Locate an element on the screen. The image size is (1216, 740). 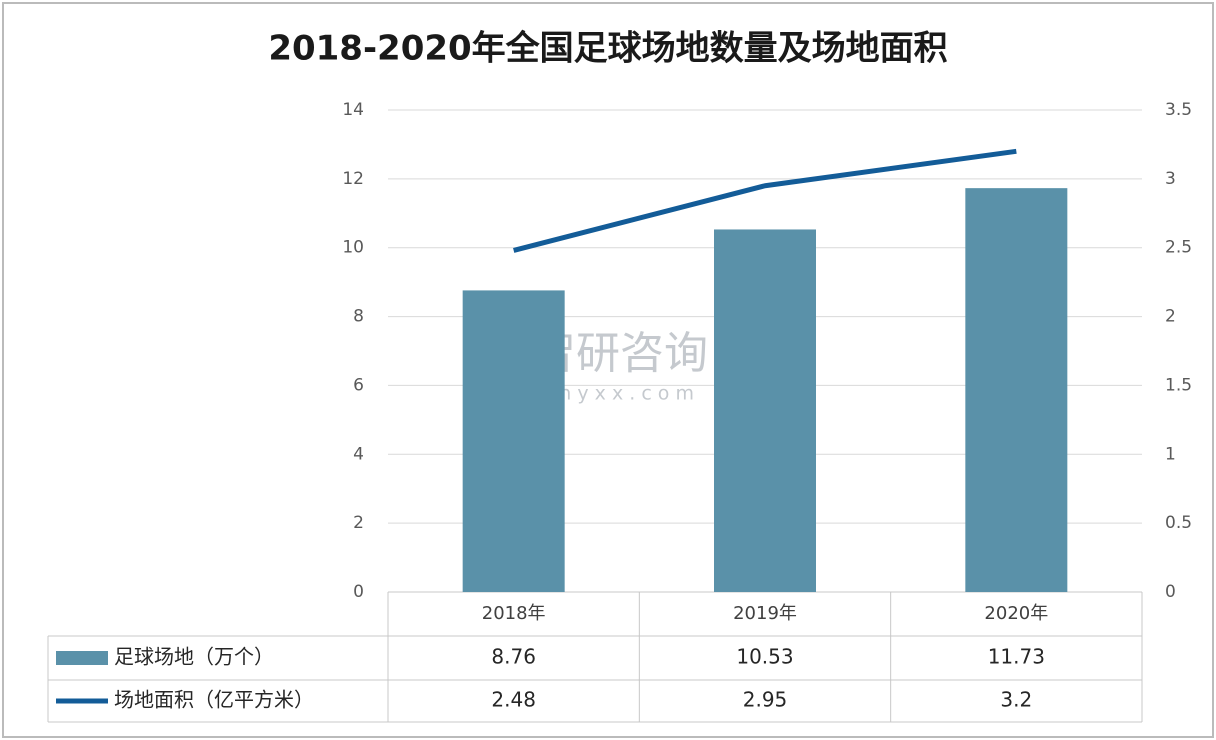
table-value: 11.73 is located at coordinates (1016, 657).